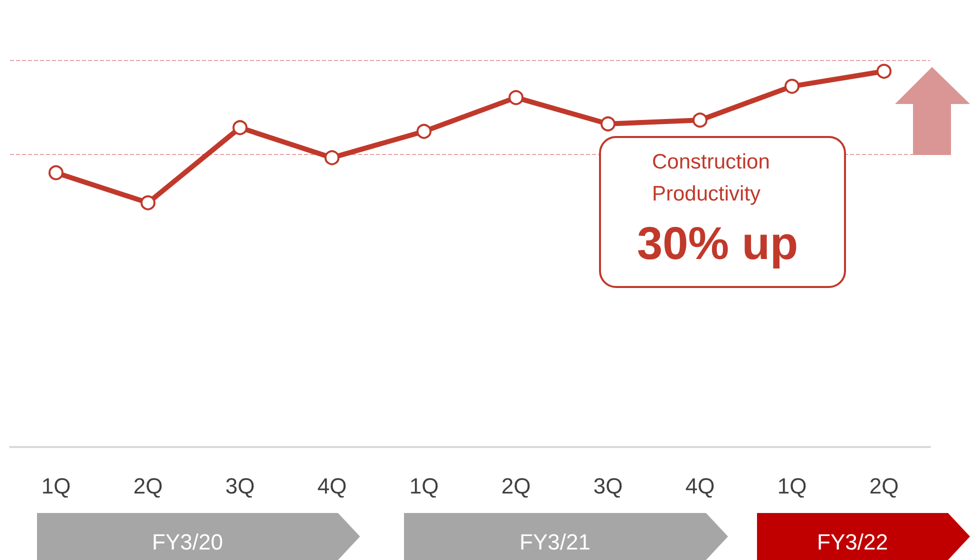  What do you see at coordinates (717, 243) in the screenshot?
I see `annotation: 30% up` at bounding box center [717, 243].